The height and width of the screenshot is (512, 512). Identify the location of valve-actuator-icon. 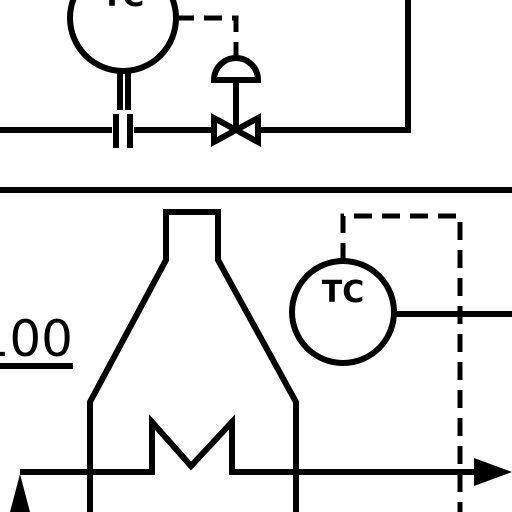
(236, 69).